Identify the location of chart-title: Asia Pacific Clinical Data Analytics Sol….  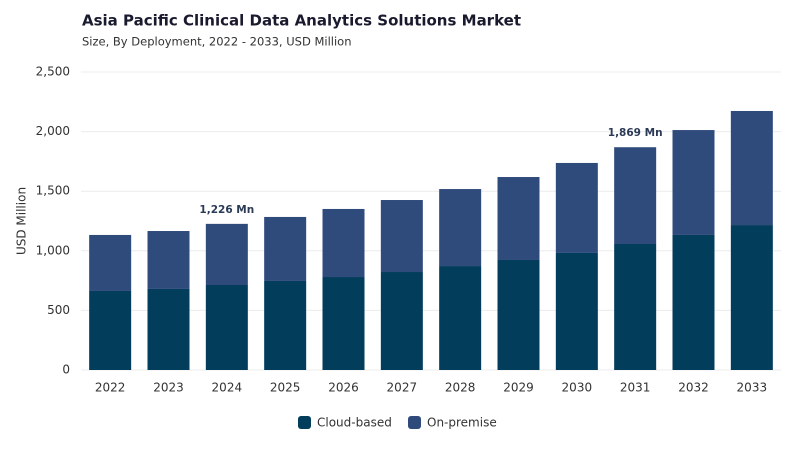
(301, 21).